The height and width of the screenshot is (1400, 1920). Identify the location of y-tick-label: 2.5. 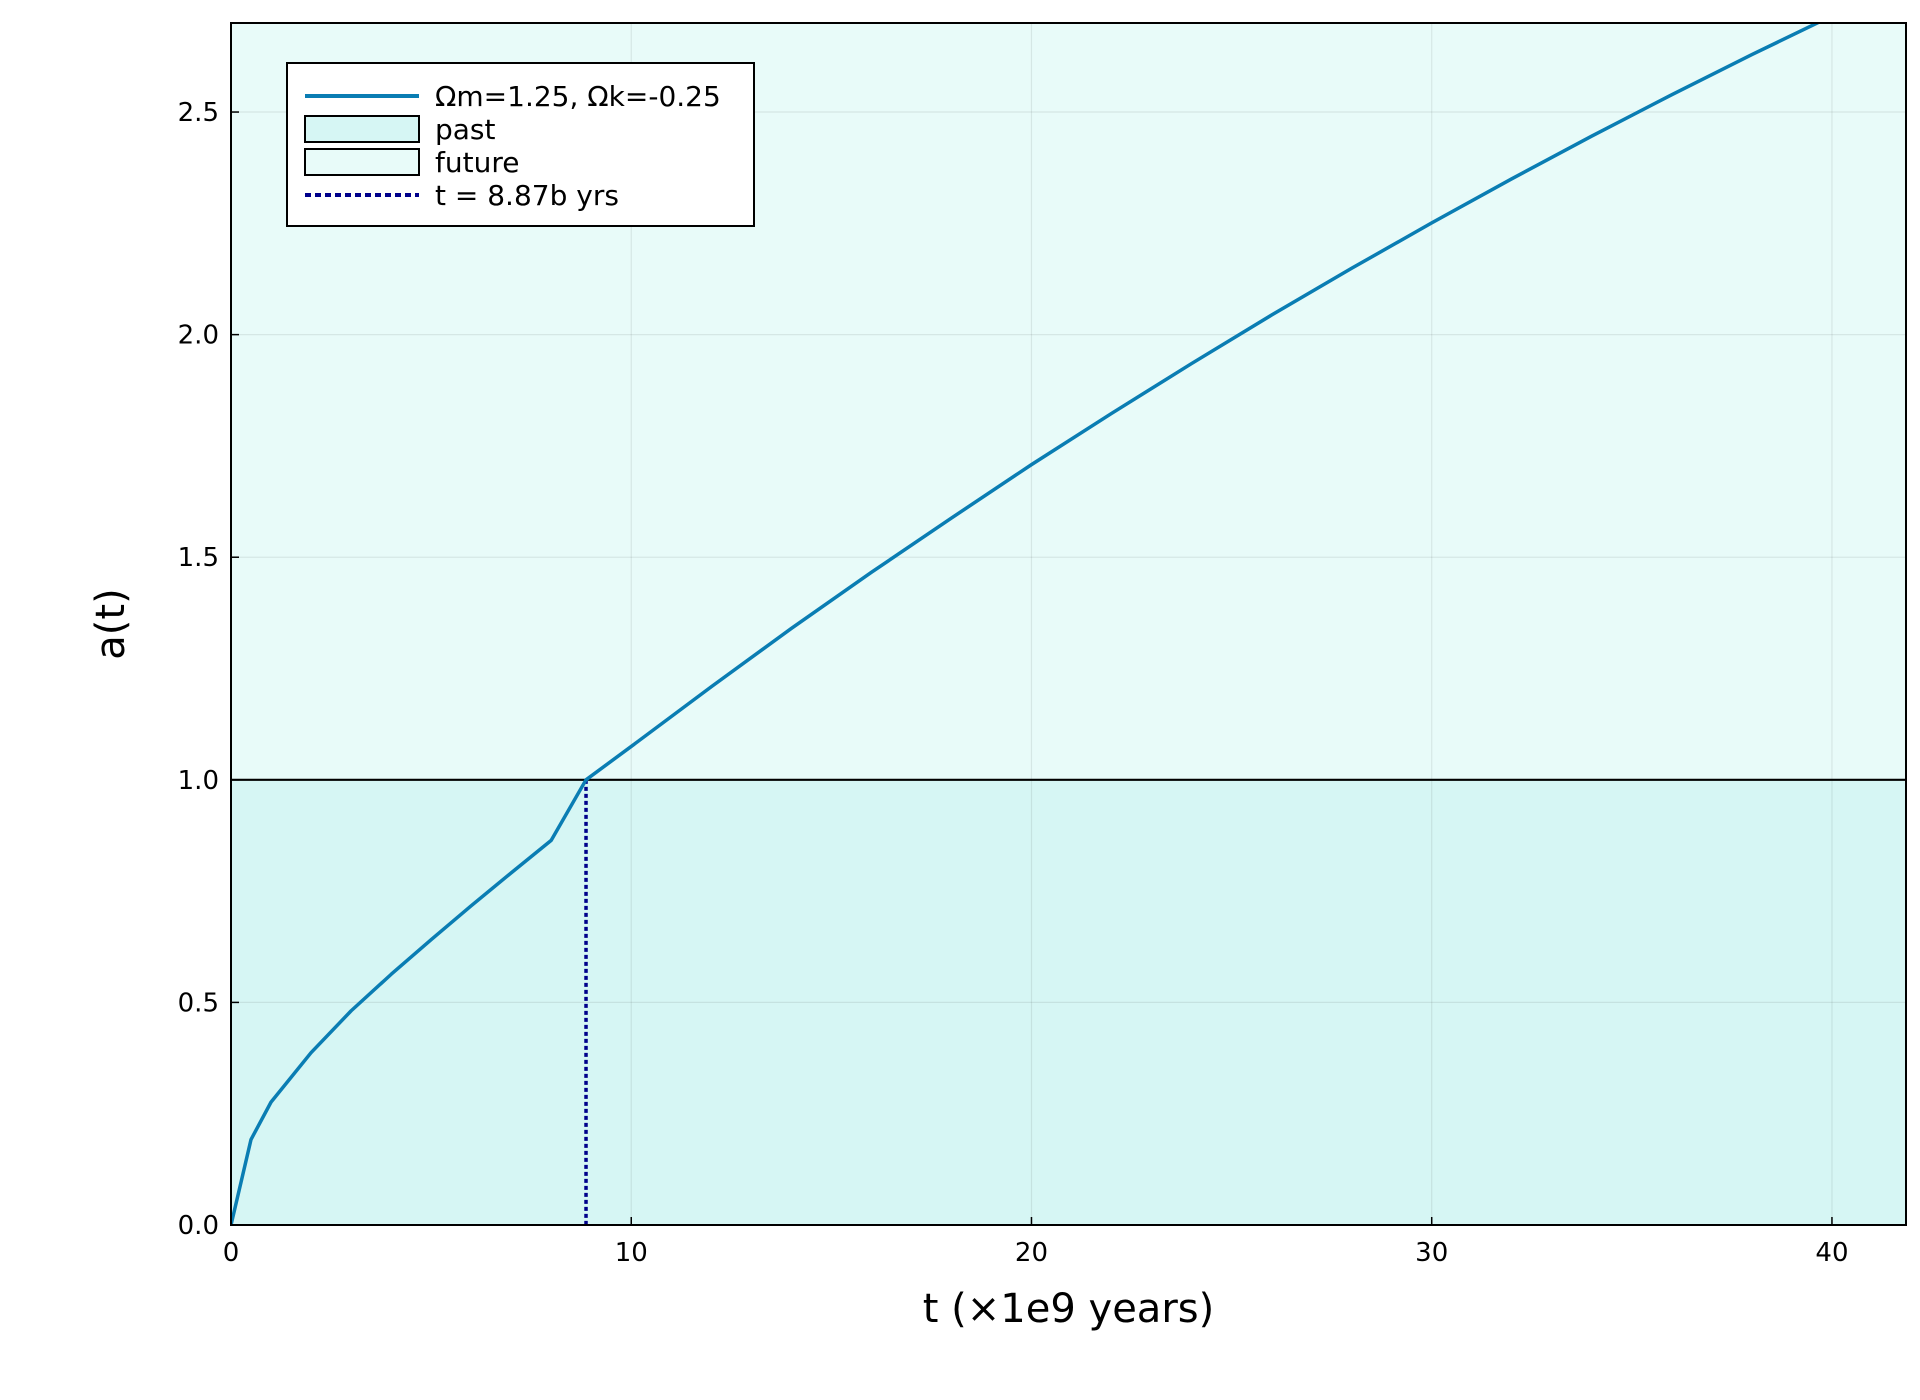
(198, 113).